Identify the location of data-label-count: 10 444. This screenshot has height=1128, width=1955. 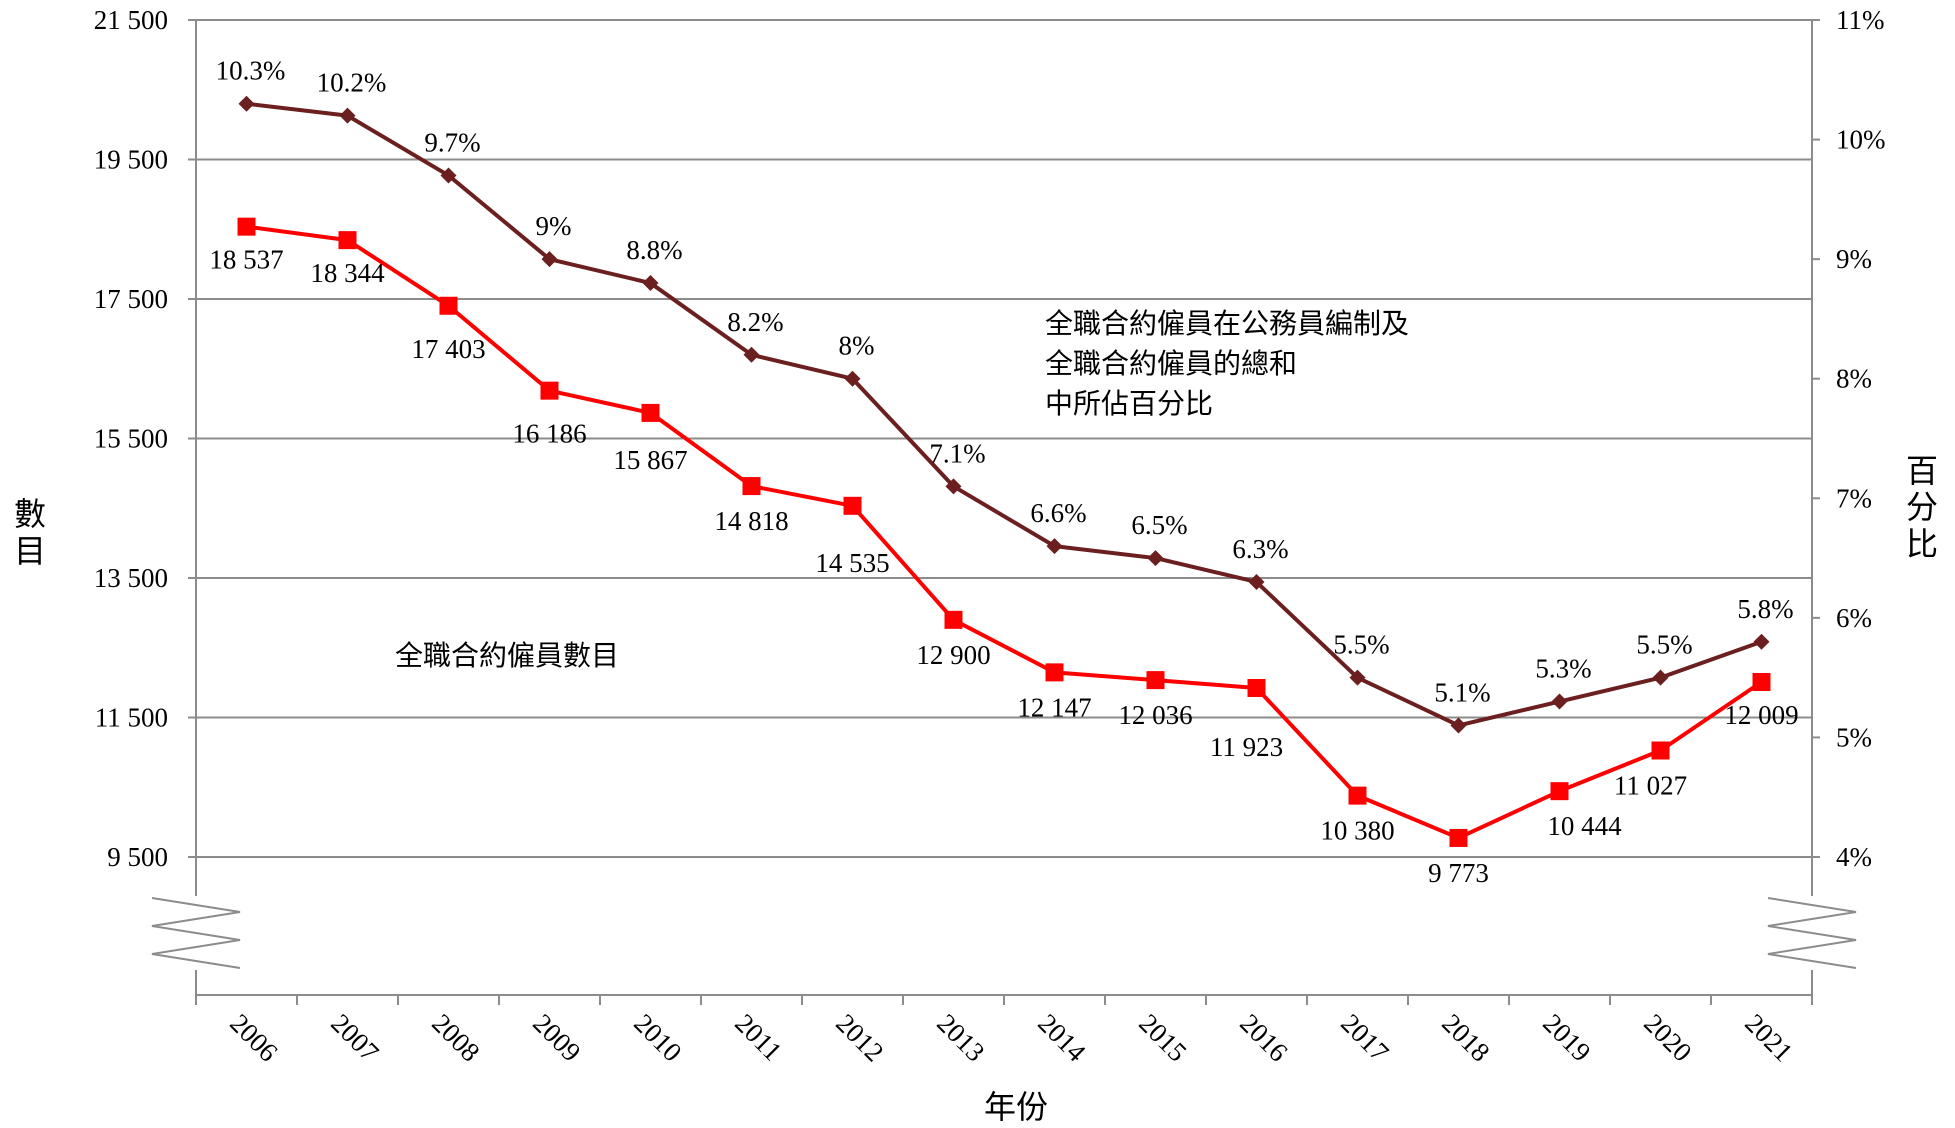
(1584, 826).